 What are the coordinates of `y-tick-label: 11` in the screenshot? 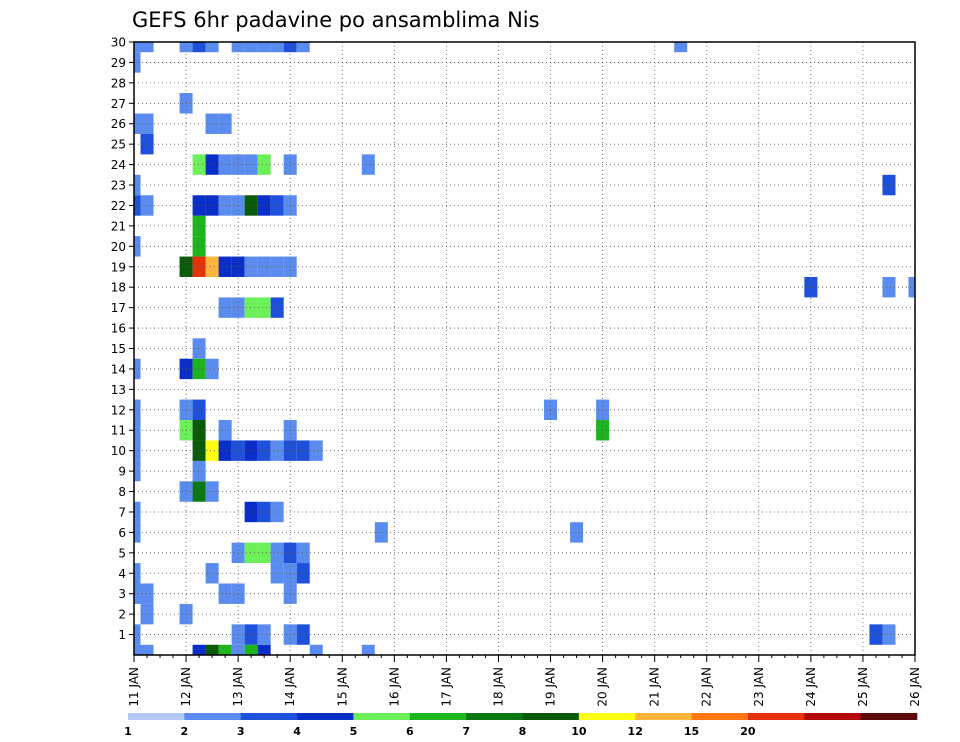 It's located at (118, 431).